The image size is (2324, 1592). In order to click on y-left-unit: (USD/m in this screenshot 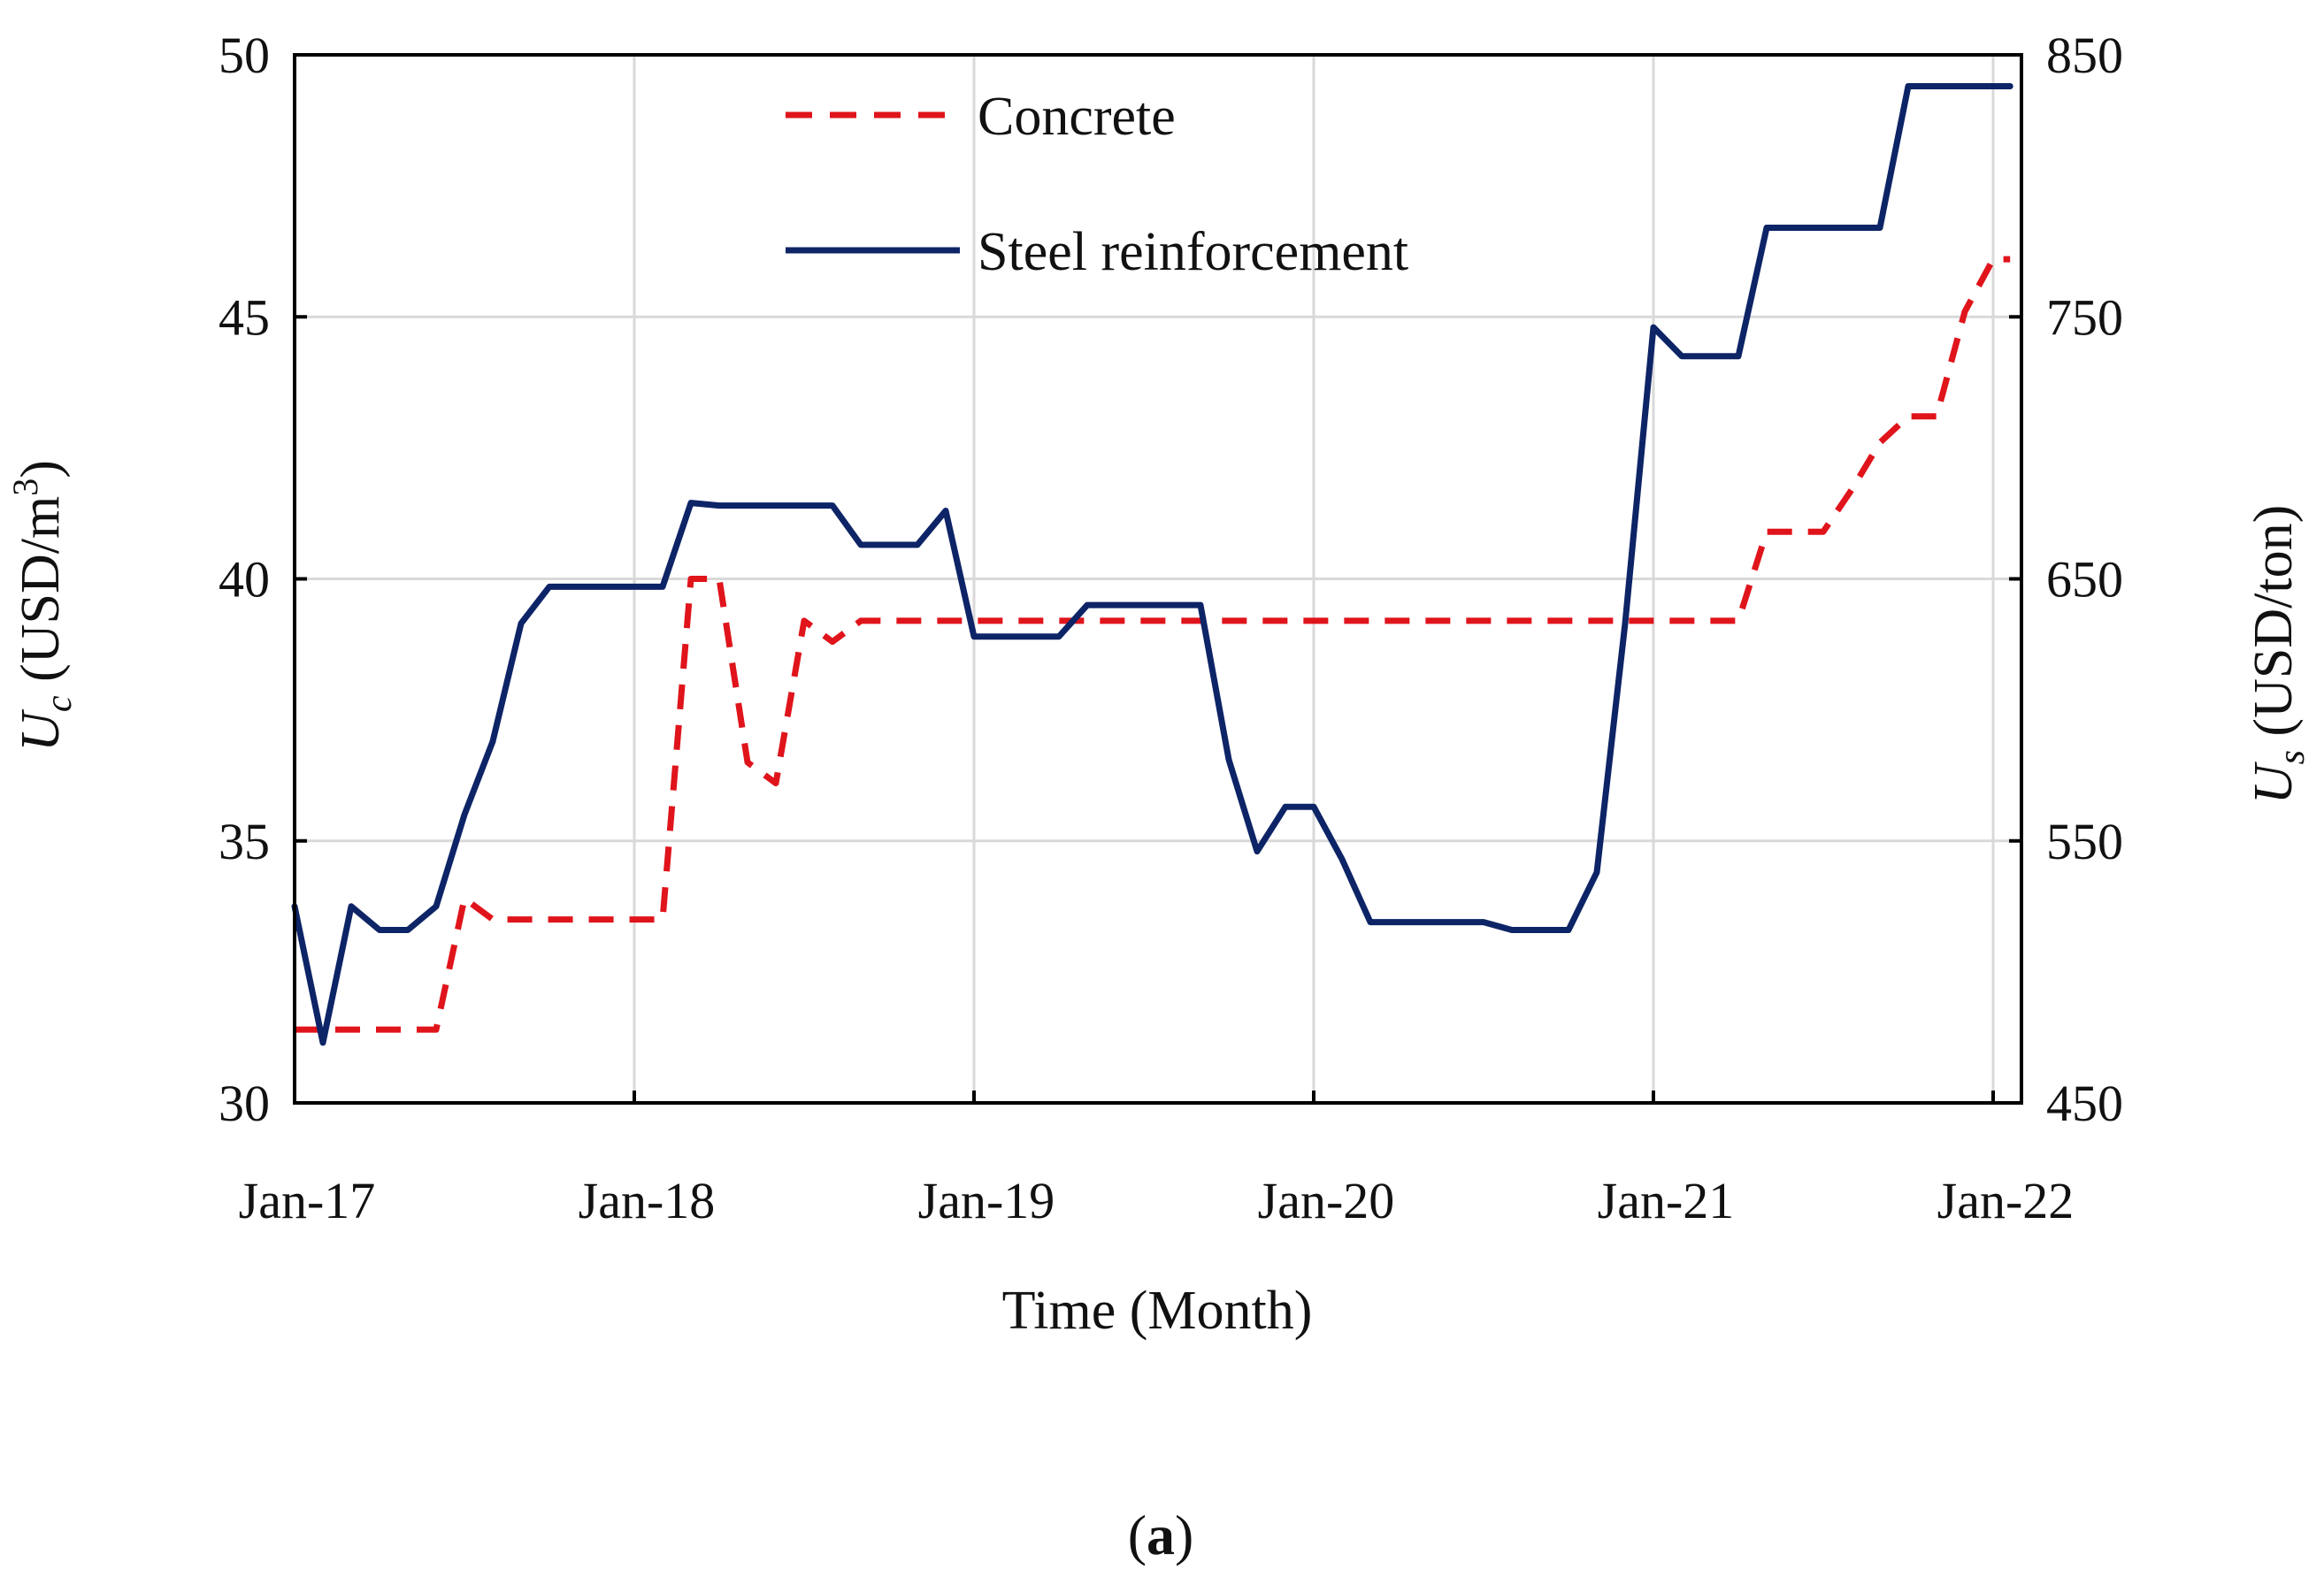, I will do `click(41, 596)`.